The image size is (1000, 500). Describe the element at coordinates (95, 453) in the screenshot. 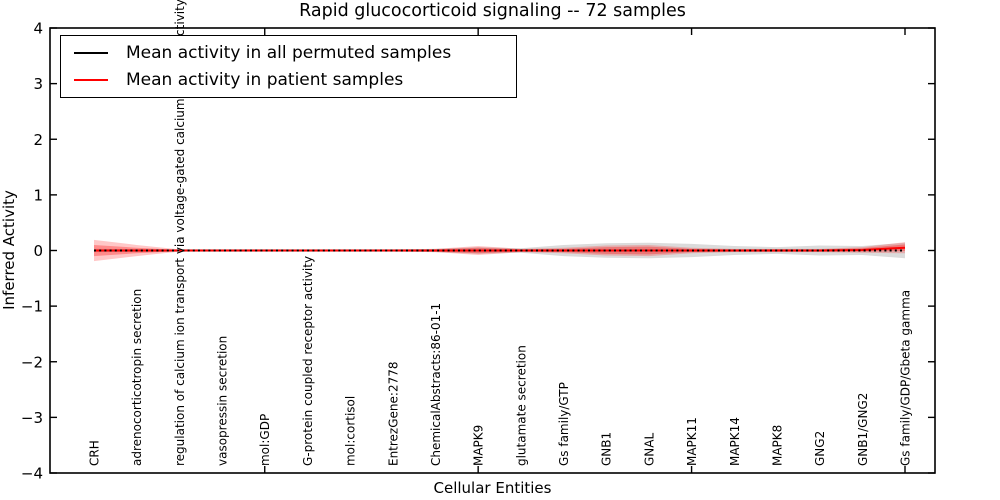

I see `x-tick-label: CRH` at that location.